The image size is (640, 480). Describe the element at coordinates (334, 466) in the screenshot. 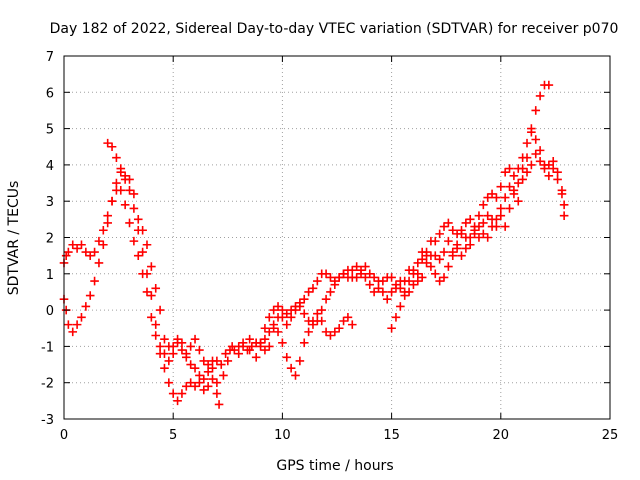

I see `x-axis-label: GPS time / hours` at that location.